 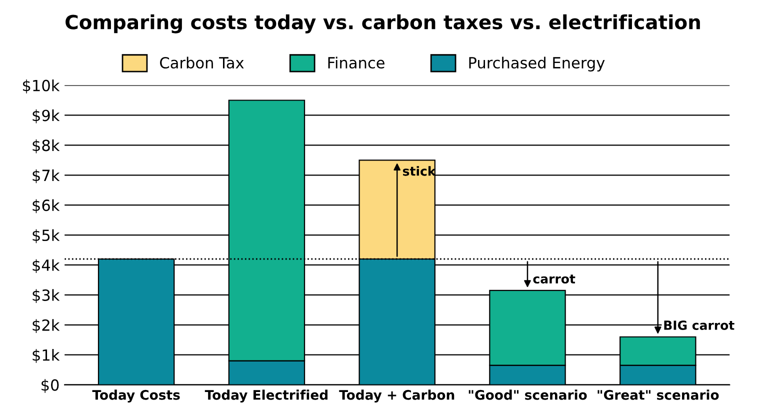 What do you see at coordinates (46, 266) in the screenshot?
I see `y-tick-label: $4k` at bounding box center [46, 266].